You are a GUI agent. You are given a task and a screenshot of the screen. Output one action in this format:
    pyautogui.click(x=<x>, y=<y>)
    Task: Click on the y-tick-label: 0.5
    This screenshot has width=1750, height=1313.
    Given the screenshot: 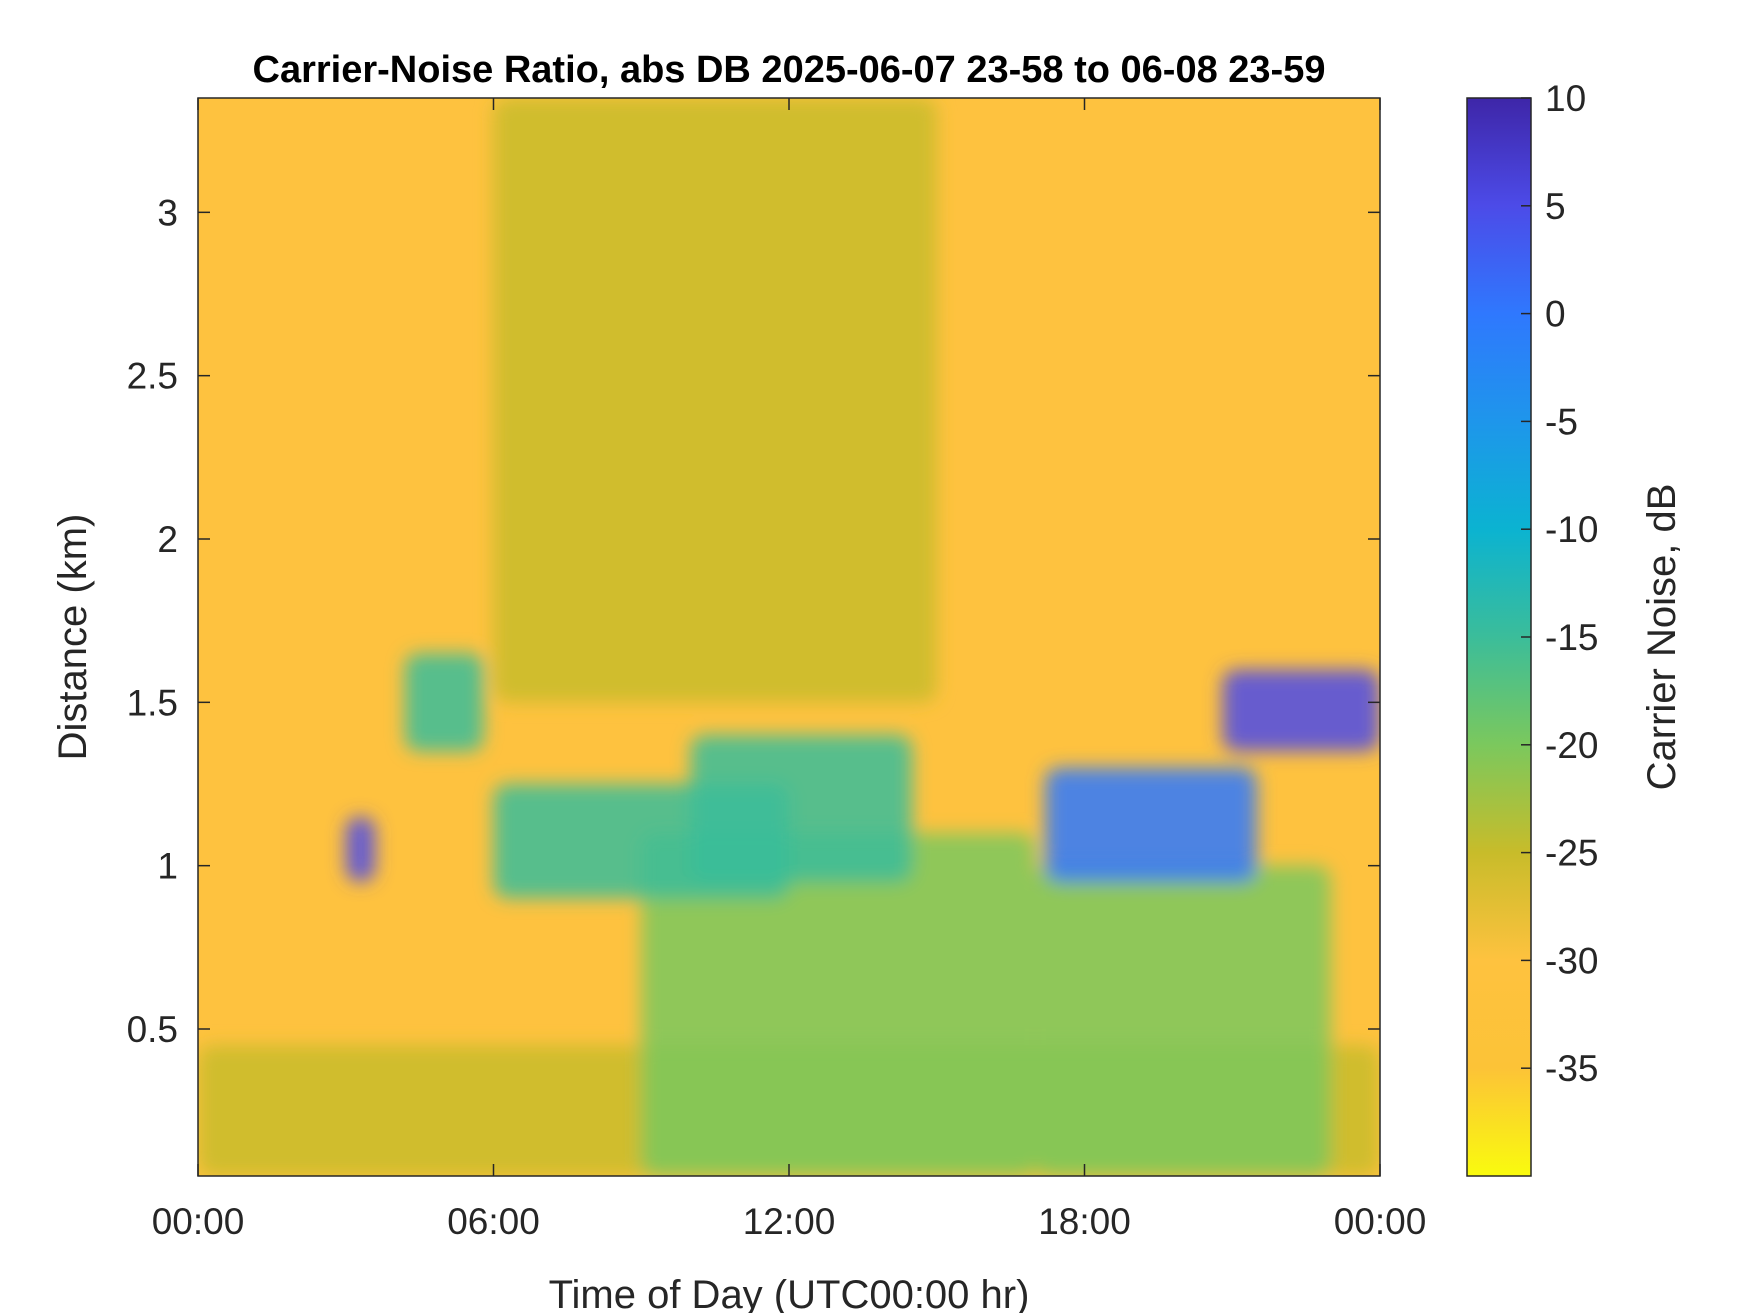 What is the action you would take?
    pyautogui.click(x=152, y=1029)
    